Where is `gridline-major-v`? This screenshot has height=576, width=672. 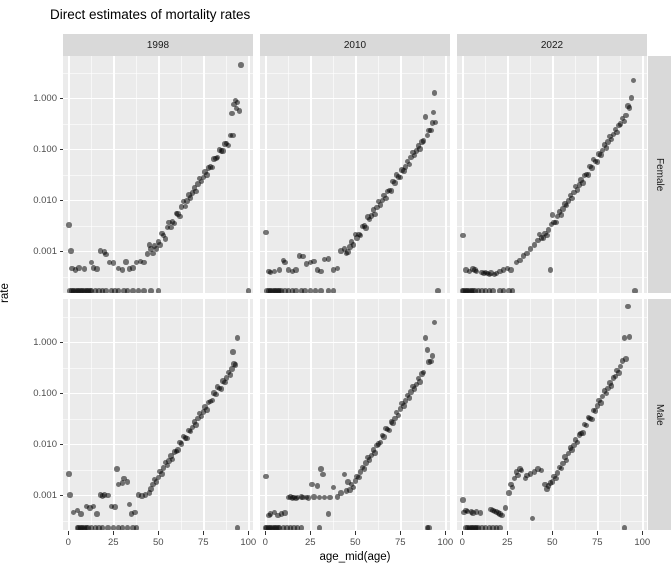
gridline-major-v is located at coordinates (598, 414).